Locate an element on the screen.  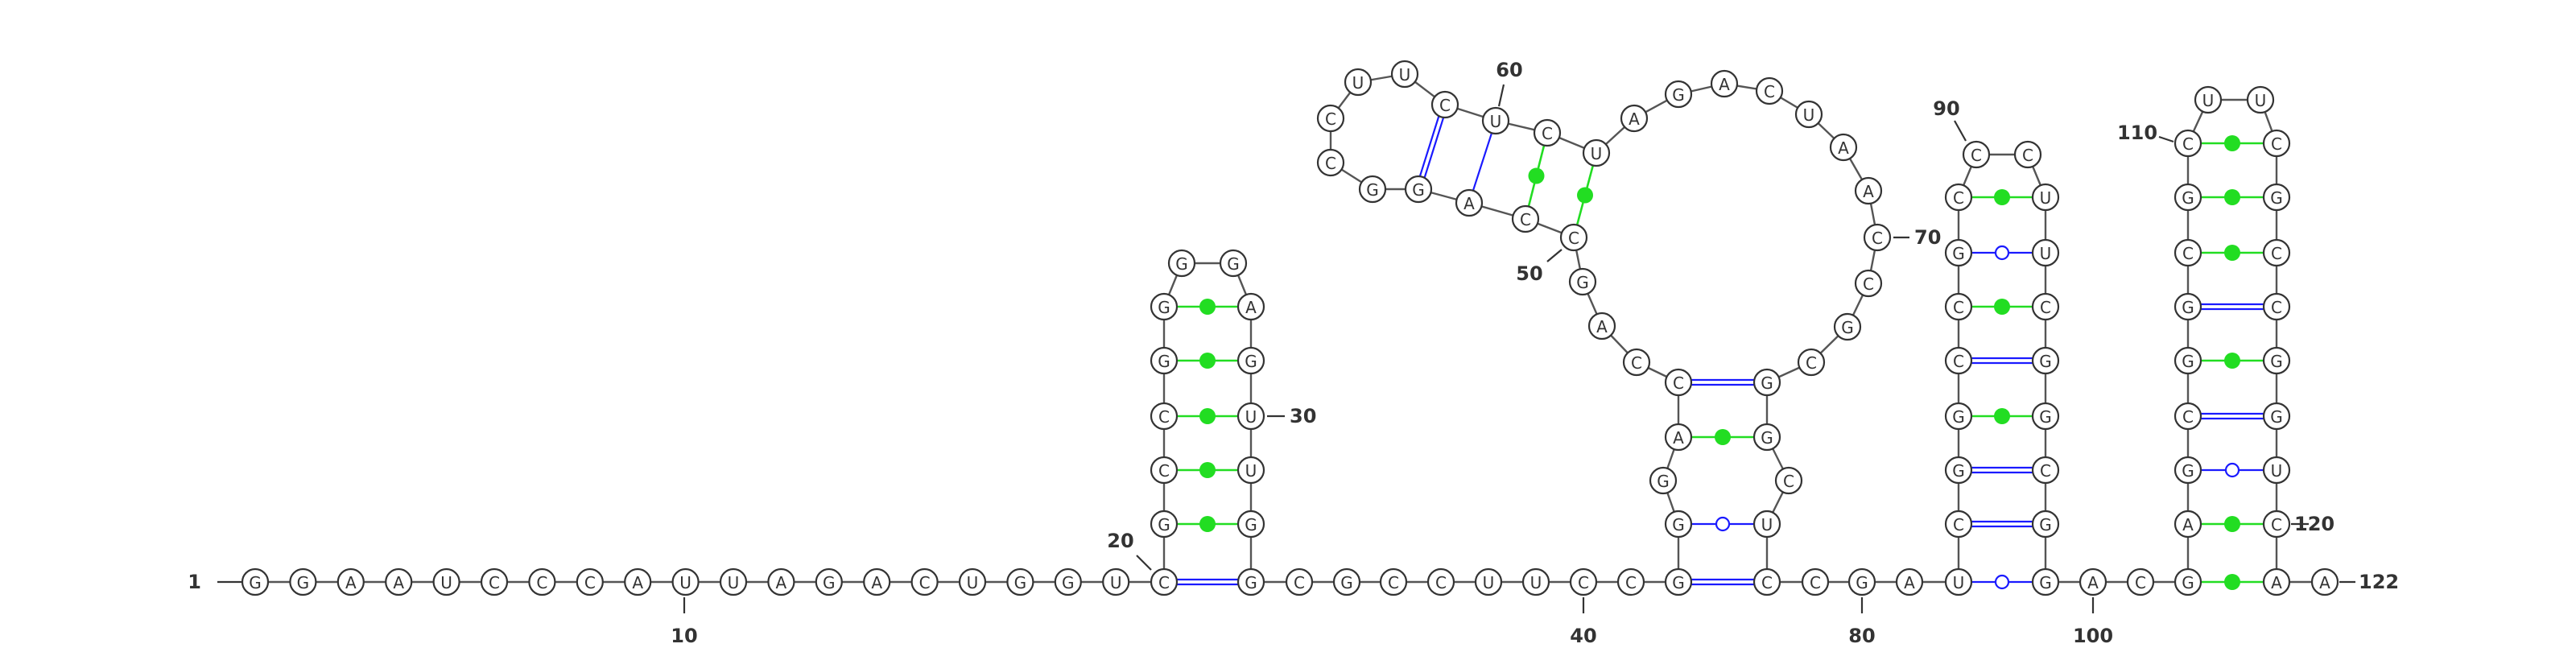
nucleotide-41: C is located at coordinates (1630, 581).